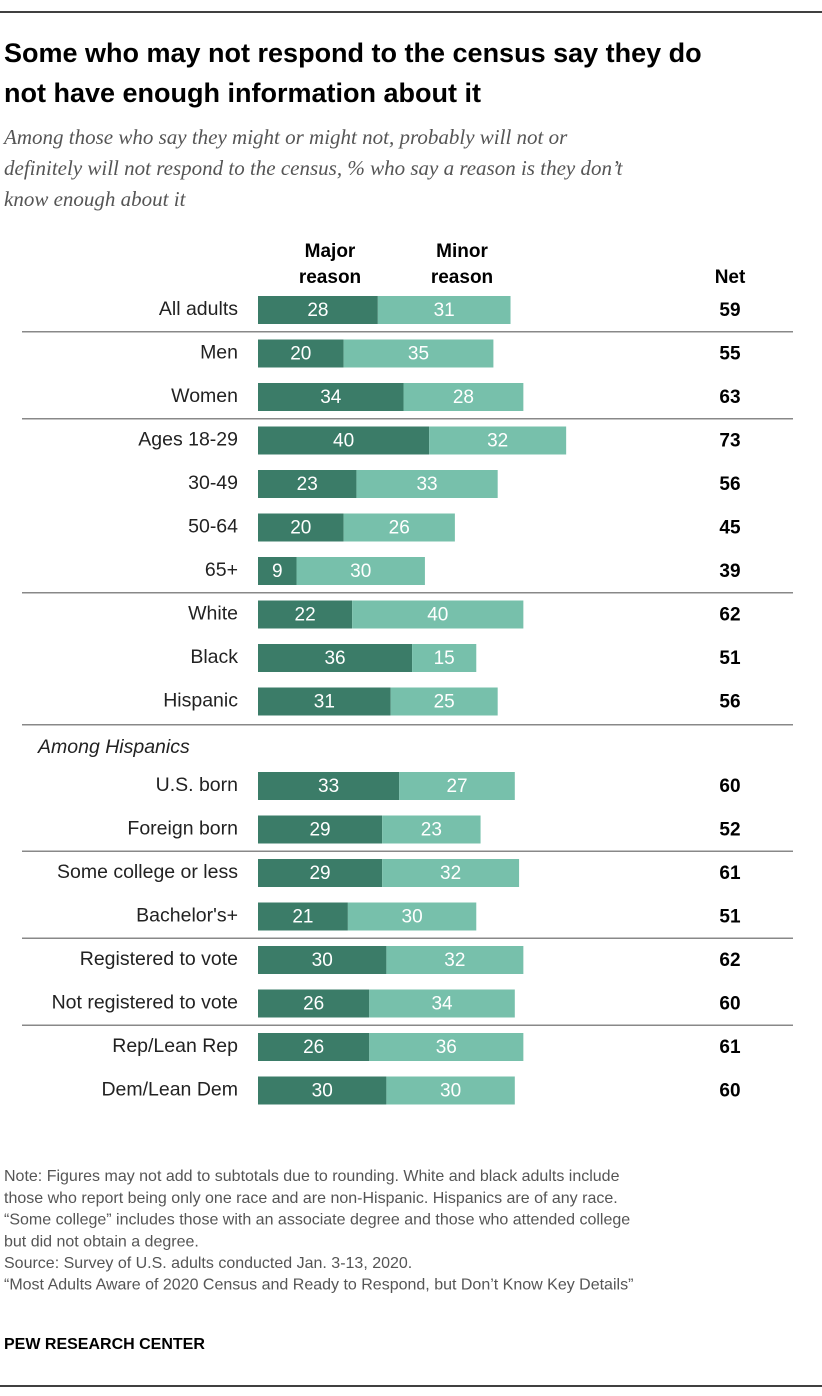 The image size is (822, 1396). I want to click on value-label: 35, so click(418, 354).